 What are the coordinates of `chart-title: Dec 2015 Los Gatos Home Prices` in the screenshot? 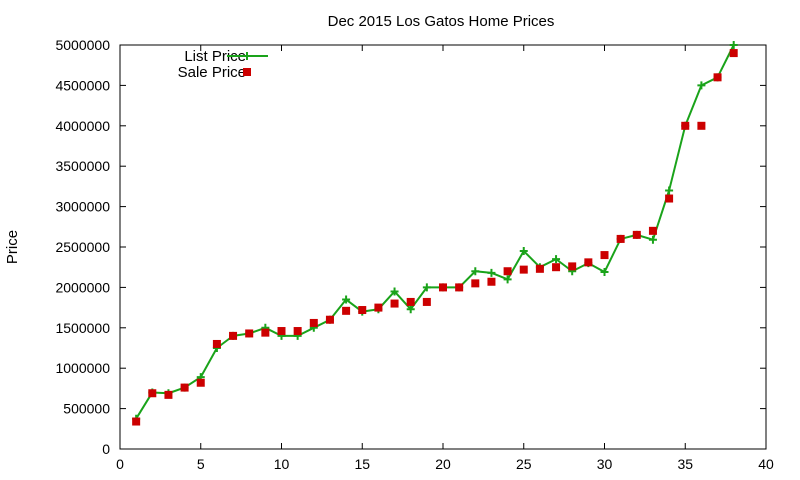 It's located at (441, 21).